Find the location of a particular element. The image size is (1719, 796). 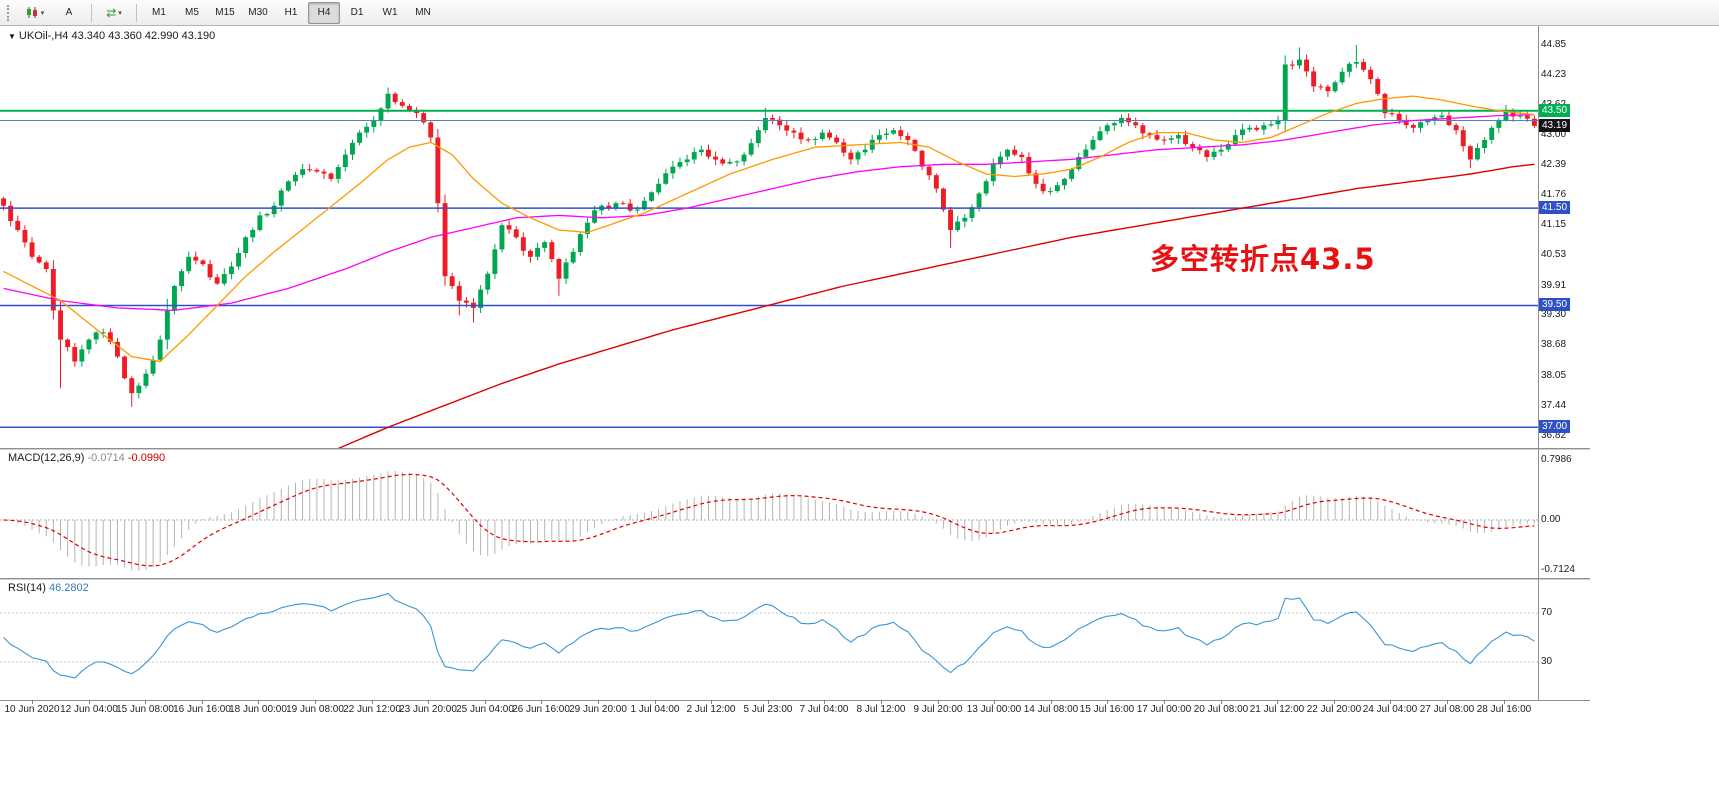

time-axis-label: 12 Jun 04:00 is located at coordinates (89, 709).